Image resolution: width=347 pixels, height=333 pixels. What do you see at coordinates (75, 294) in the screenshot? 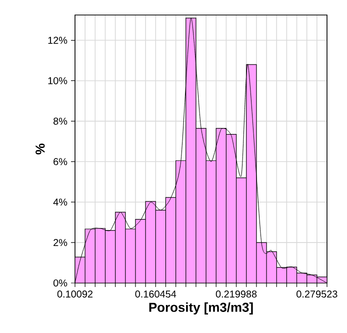
I see `x-tick-label: 0.10092` at bounding box center [75, 294].